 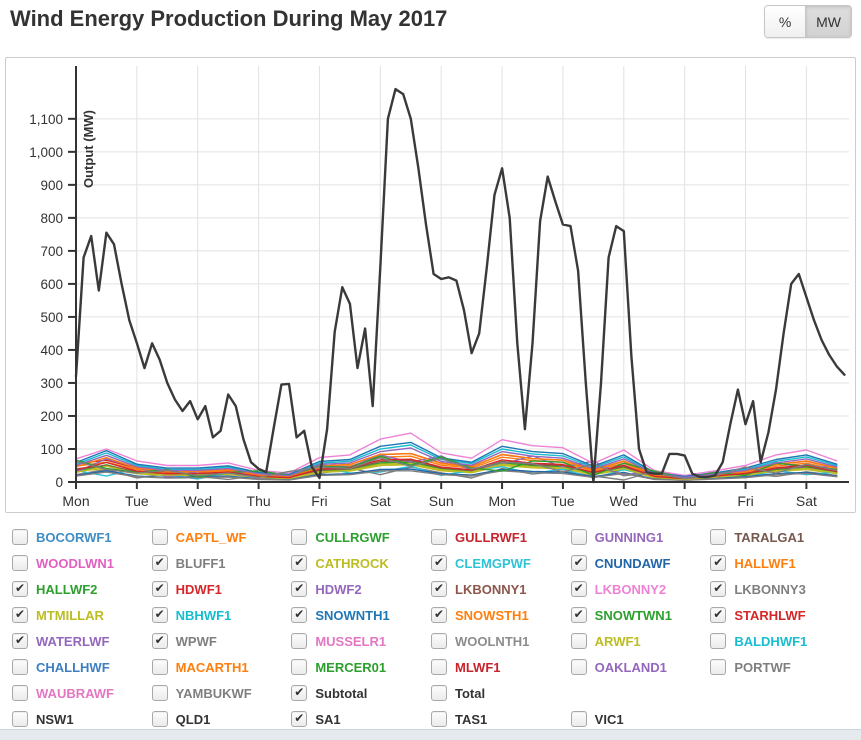 What do you see at coordinates (351, 641) in the screenshot?
I see `legend-label: MUSSELR1` at bounding box center [351, 641].